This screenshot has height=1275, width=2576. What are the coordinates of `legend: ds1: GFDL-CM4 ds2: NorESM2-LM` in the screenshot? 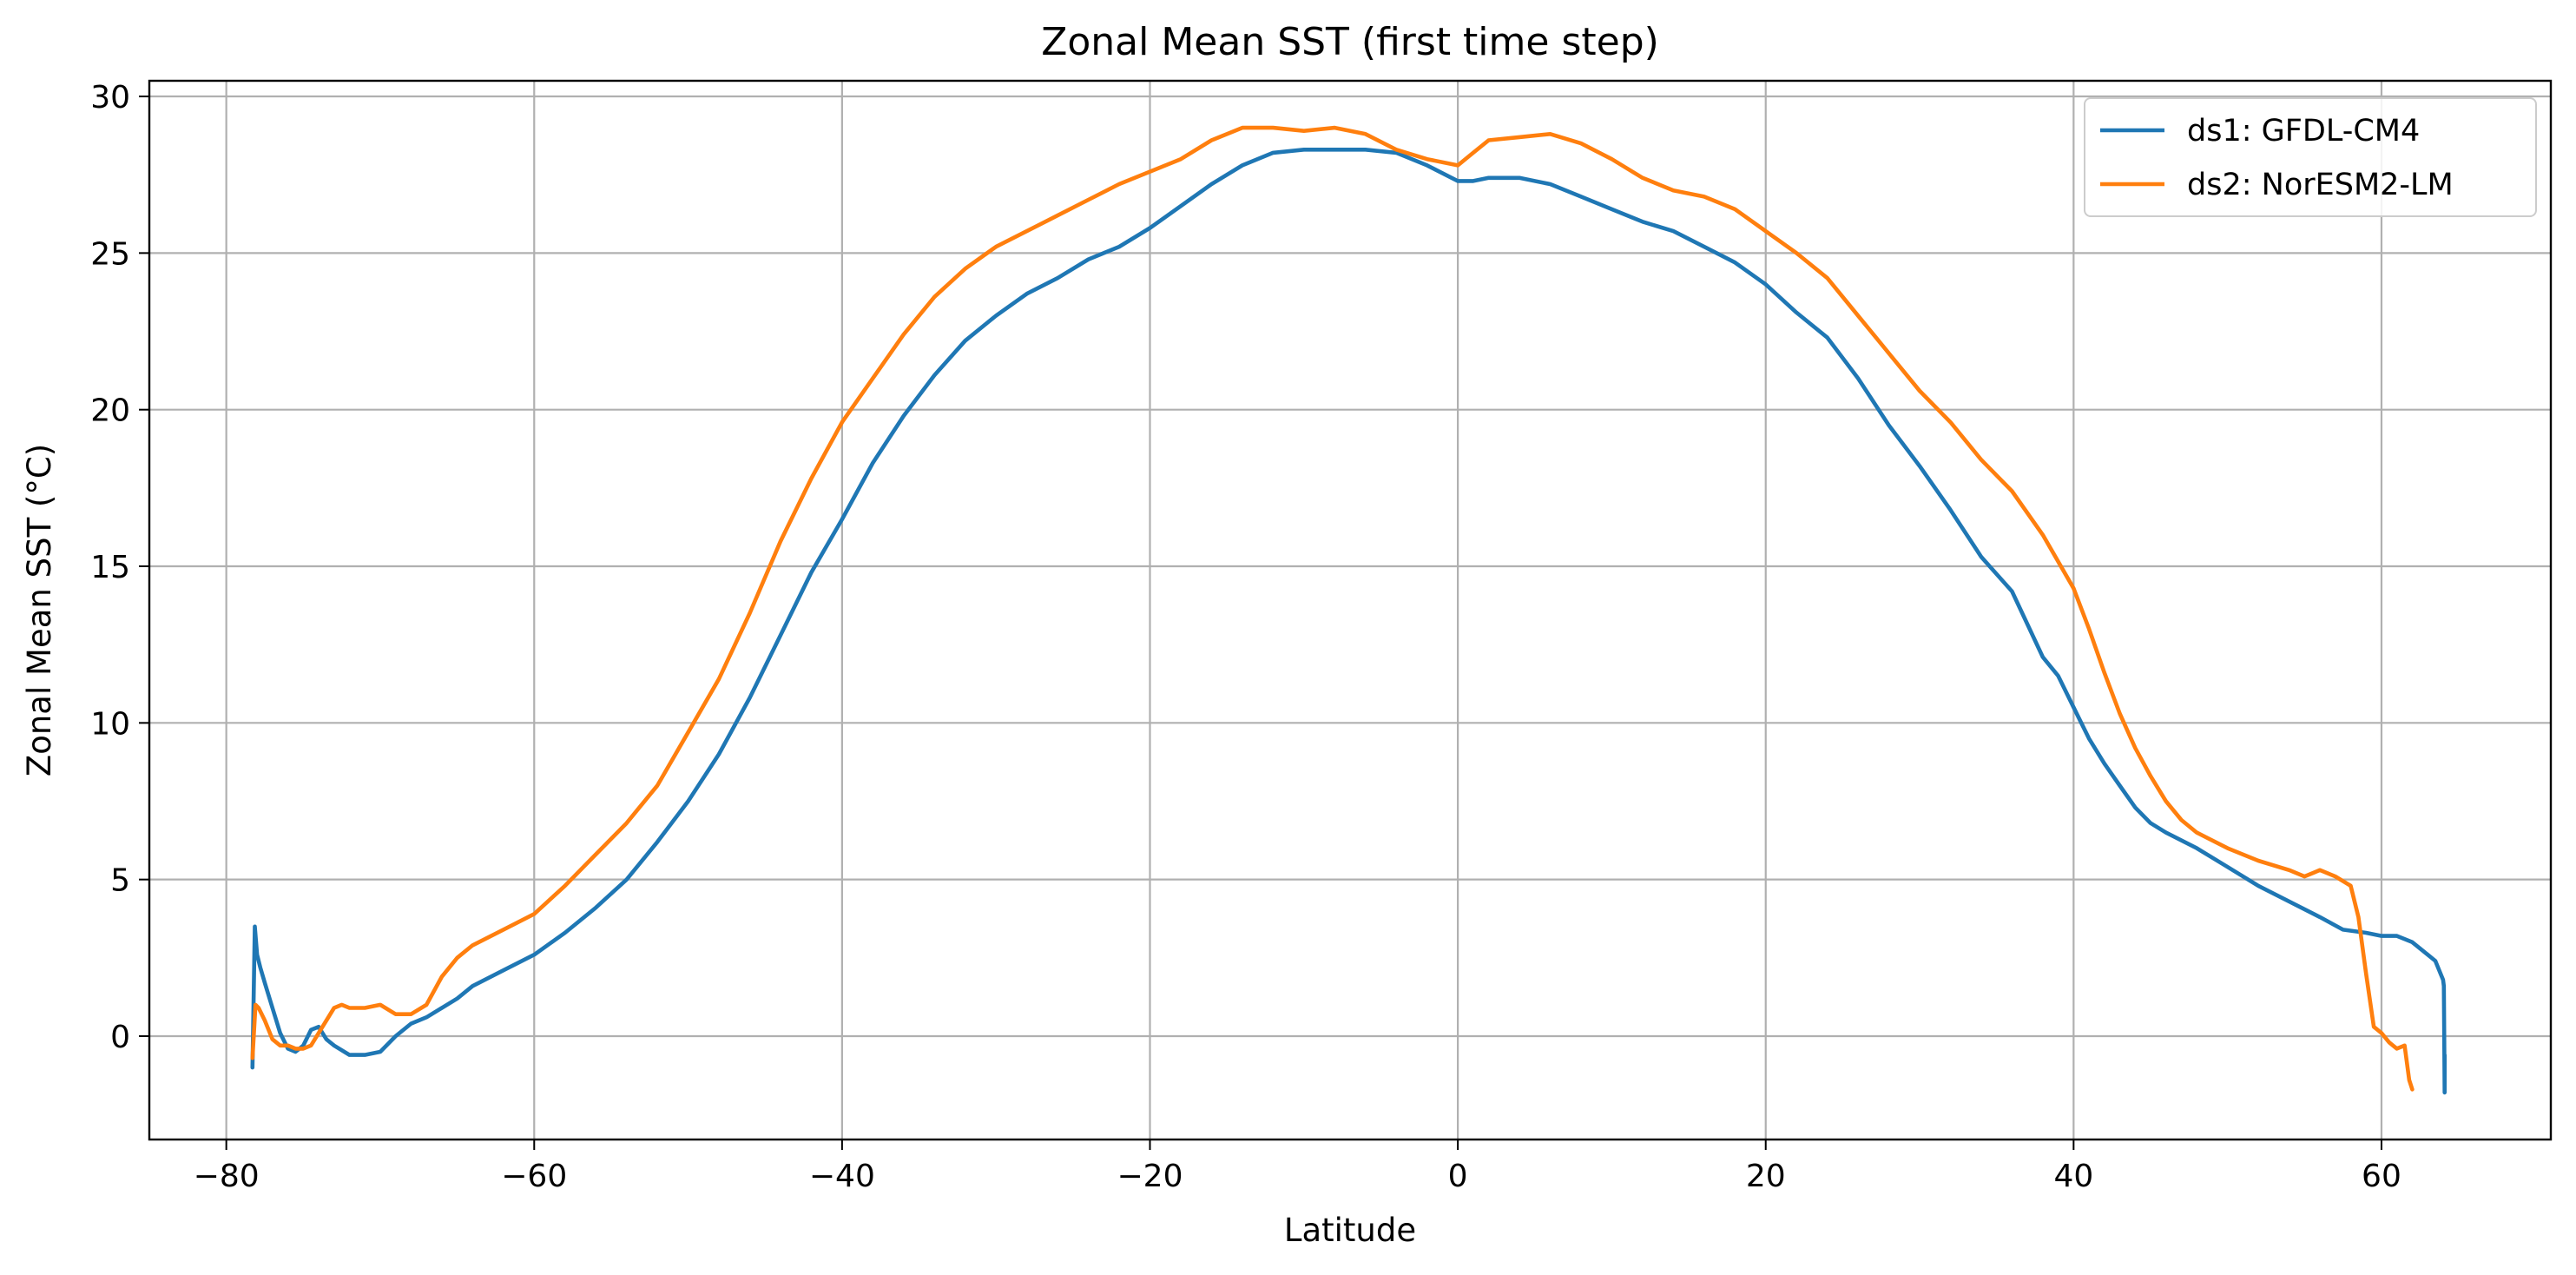 It's located at (2310, 157).